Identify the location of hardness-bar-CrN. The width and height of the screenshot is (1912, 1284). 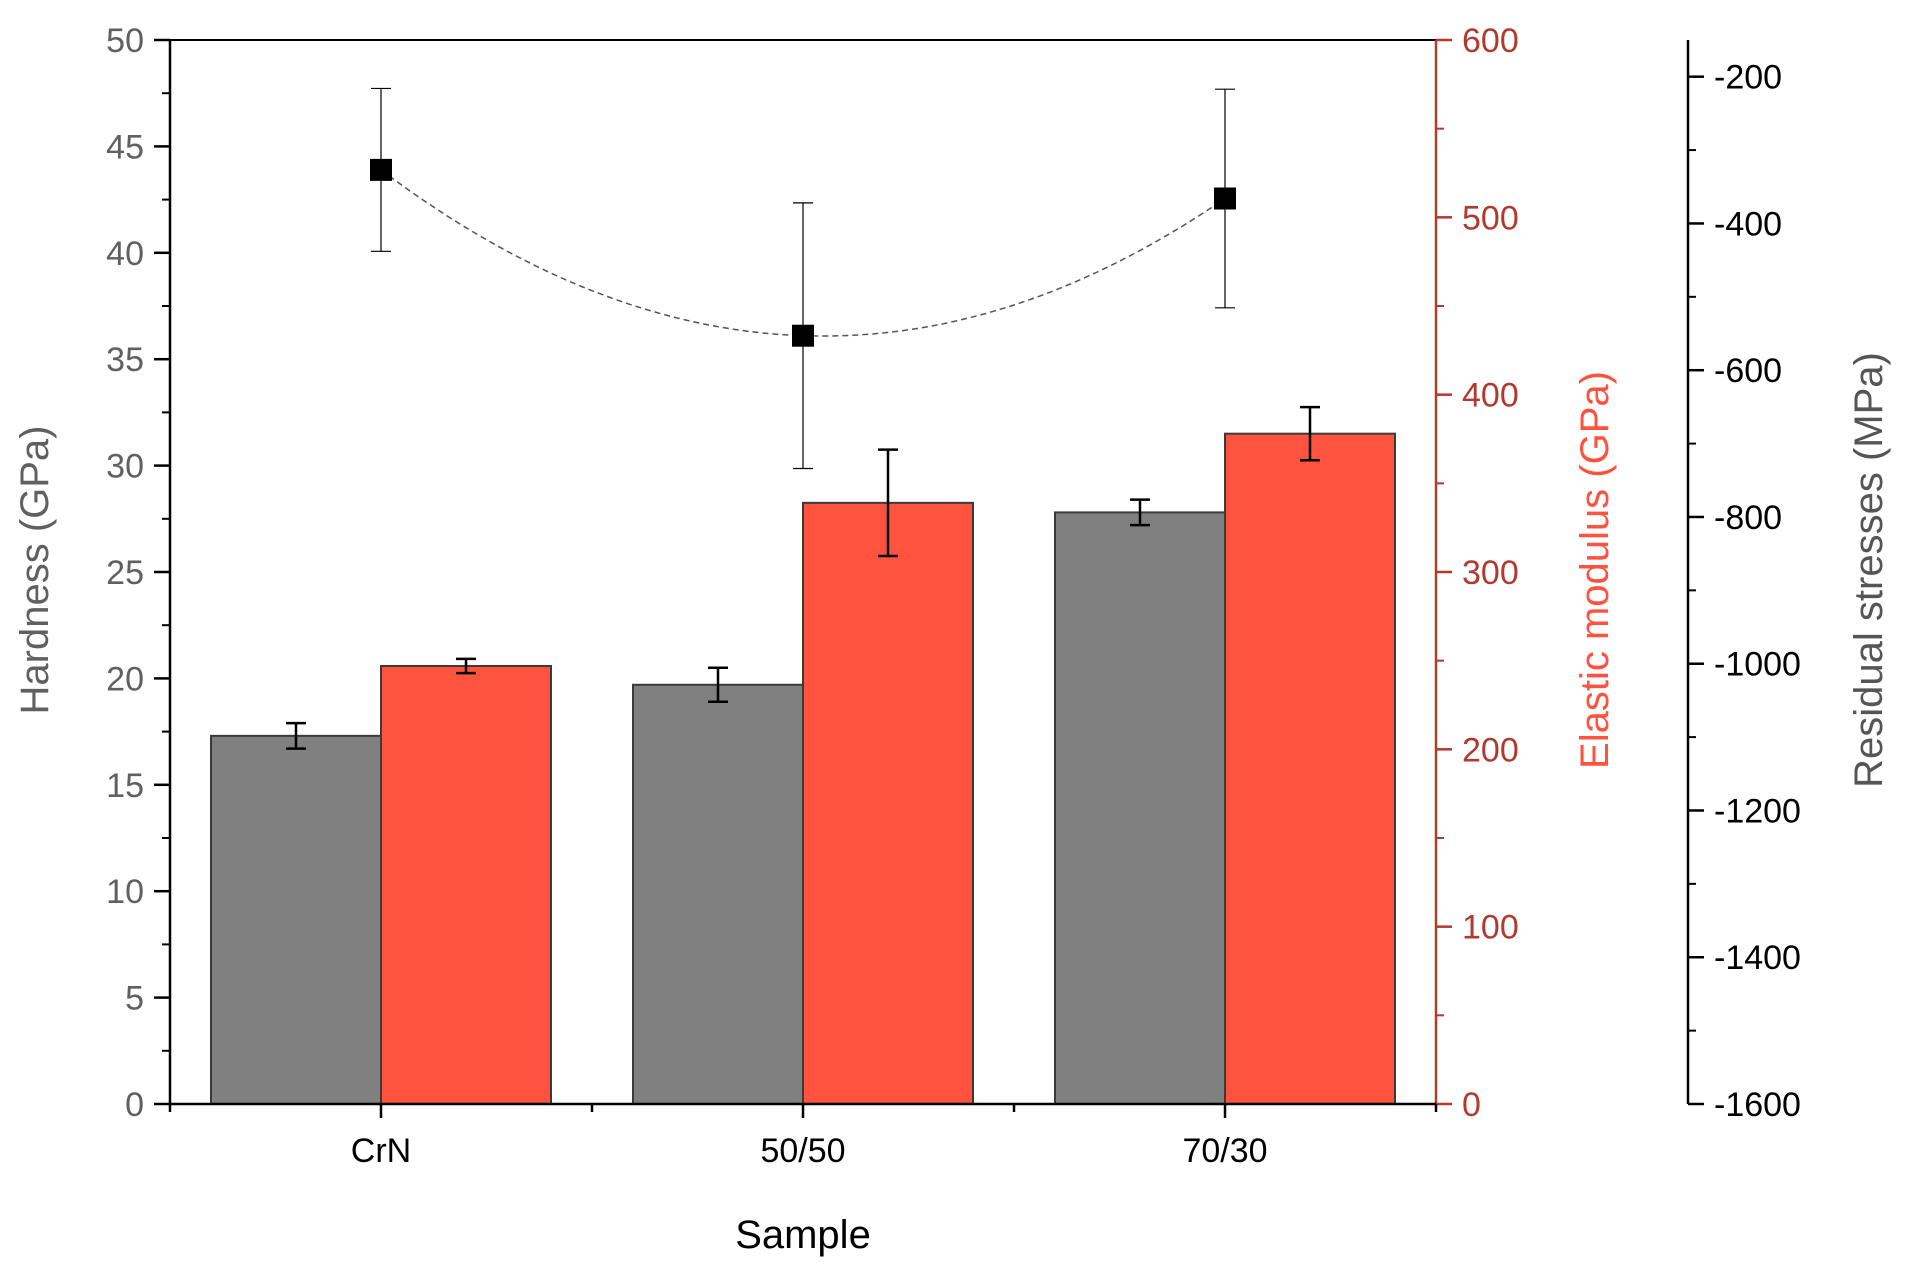
(296, 920).